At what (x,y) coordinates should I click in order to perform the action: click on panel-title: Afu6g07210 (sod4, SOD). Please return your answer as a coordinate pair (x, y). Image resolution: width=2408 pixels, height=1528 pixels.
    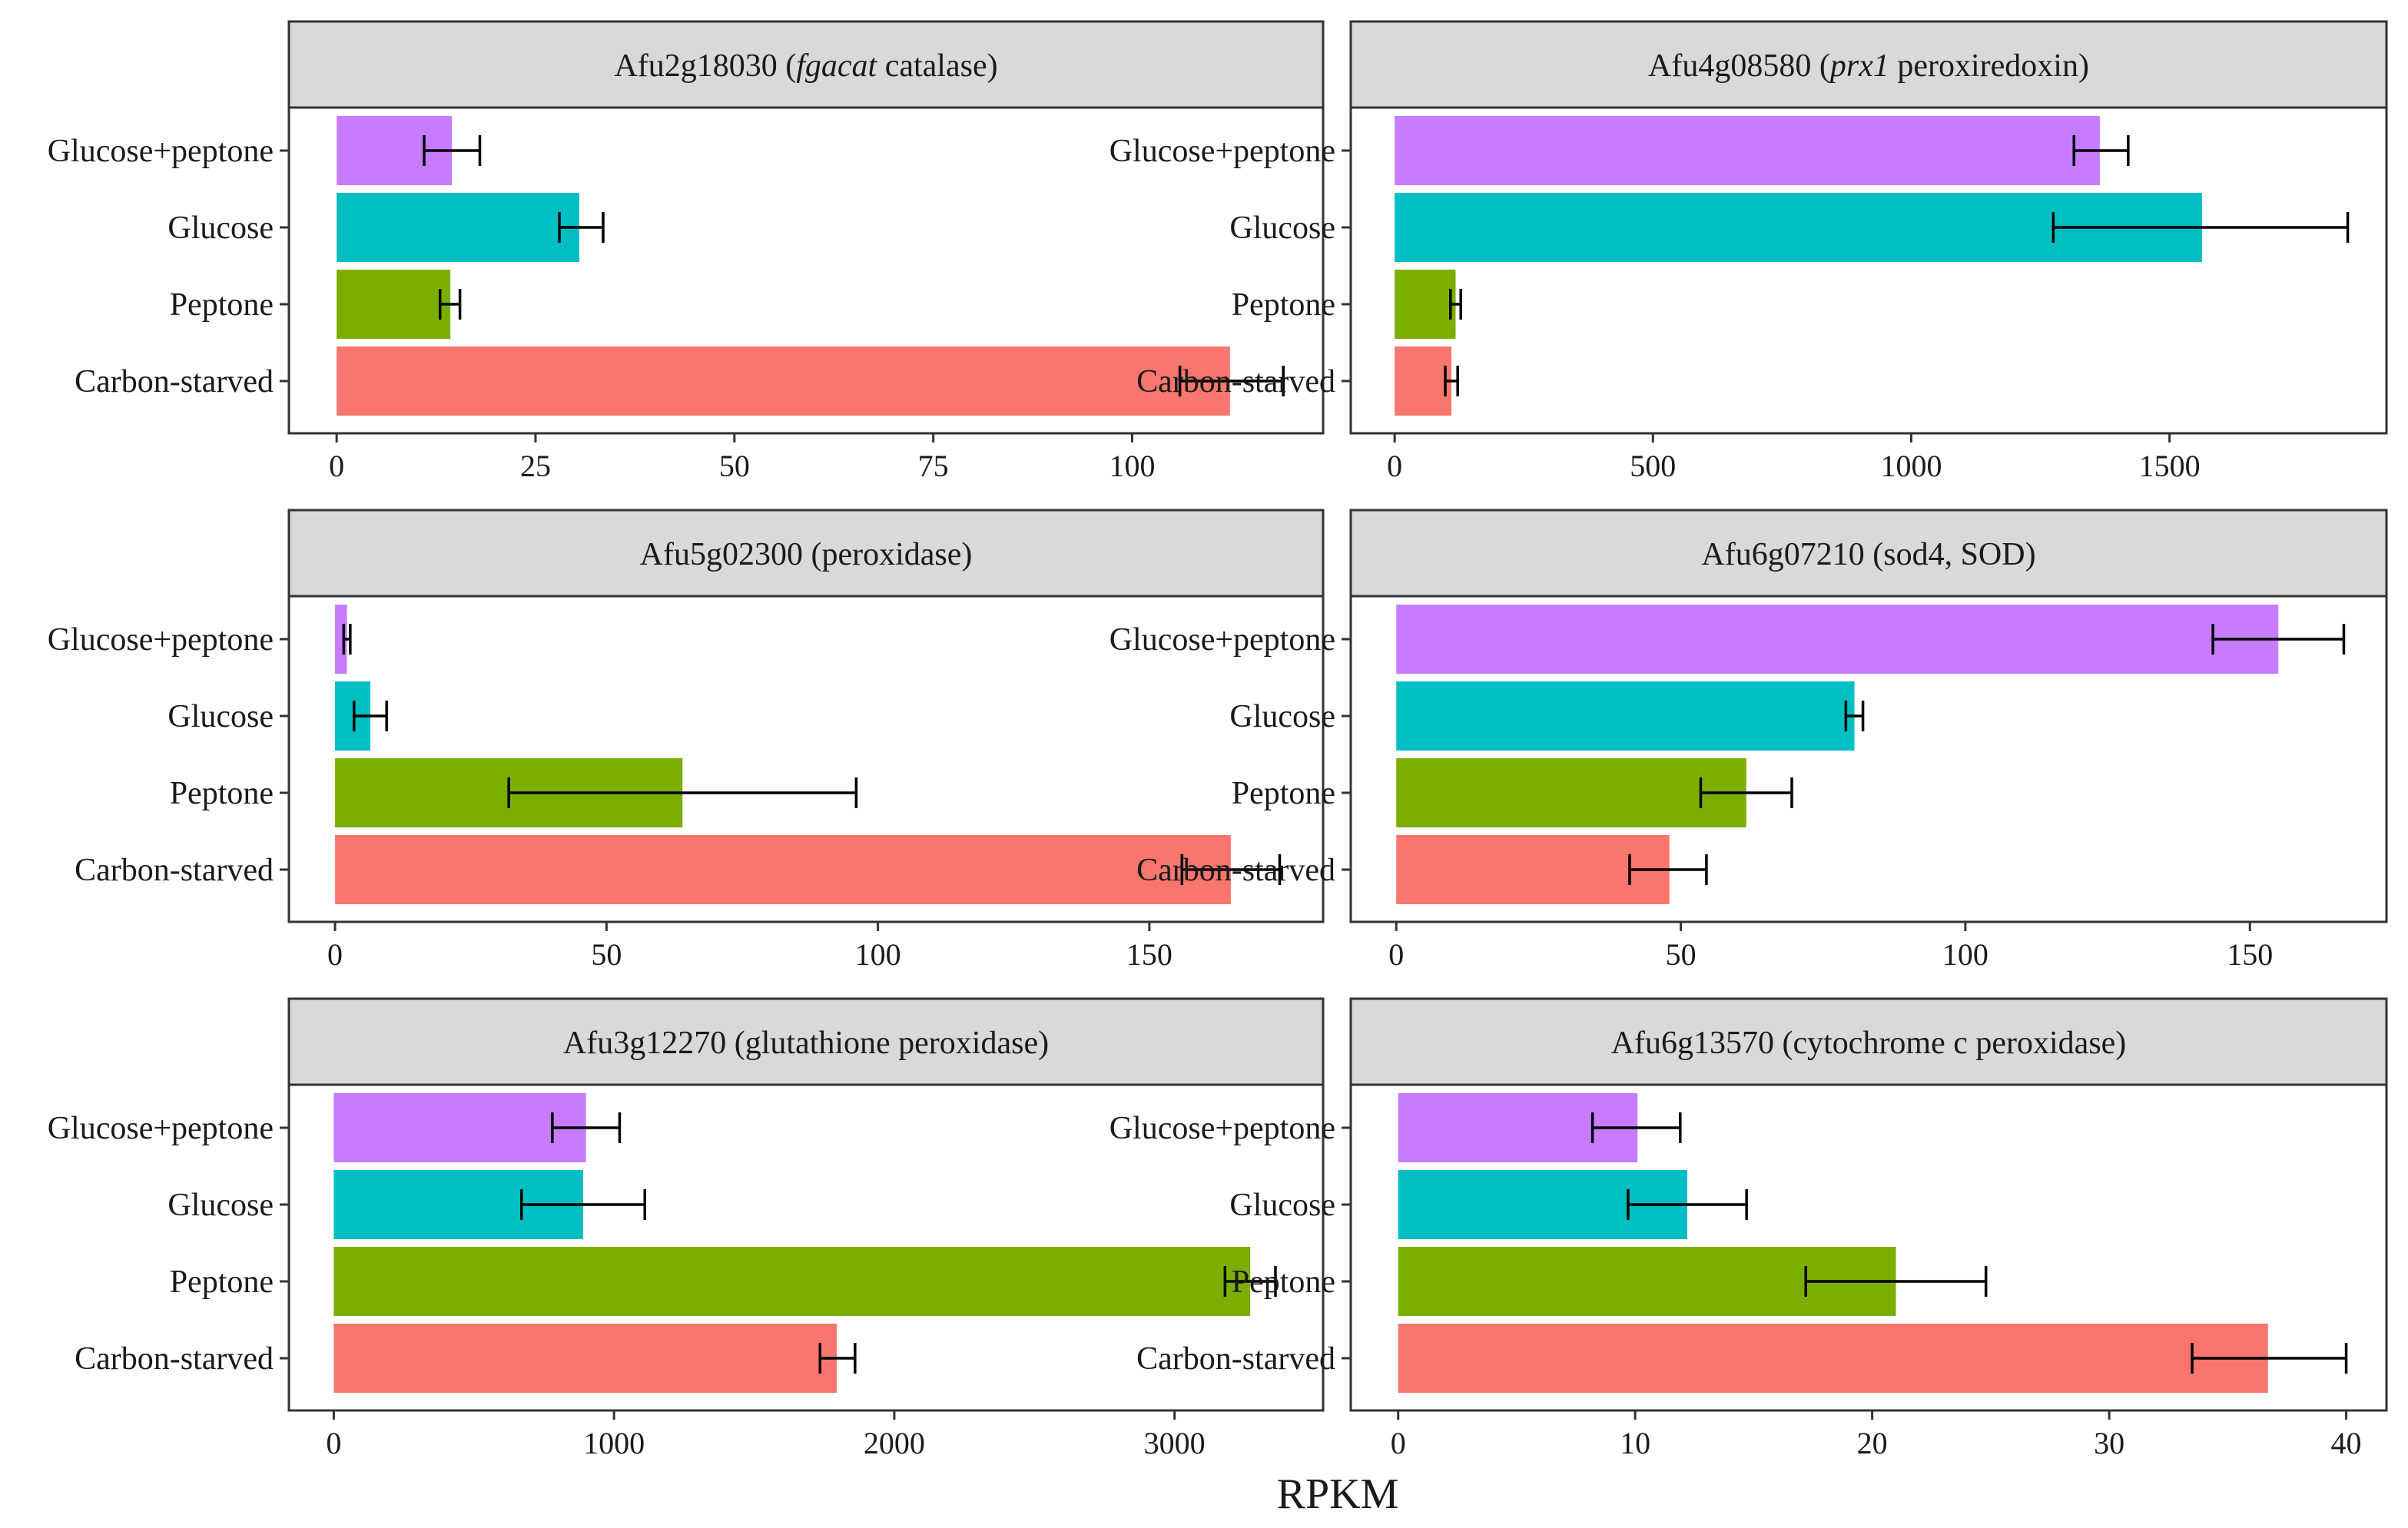
    Looking at the image, I should click on (1868, 554).